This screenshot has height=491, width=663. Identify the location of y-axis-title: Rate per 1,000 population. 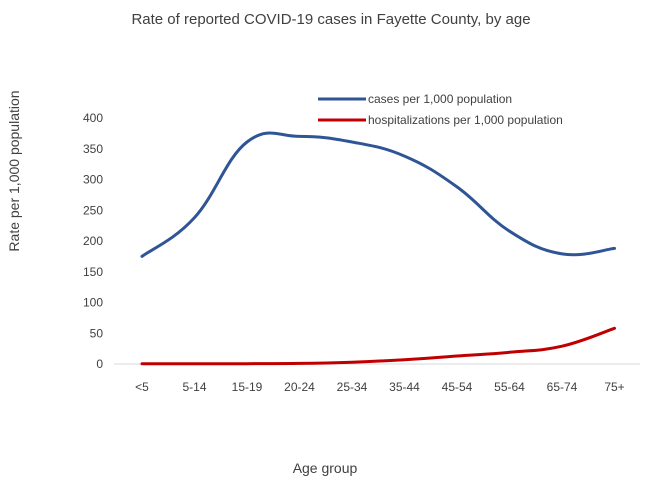
(14, 170).